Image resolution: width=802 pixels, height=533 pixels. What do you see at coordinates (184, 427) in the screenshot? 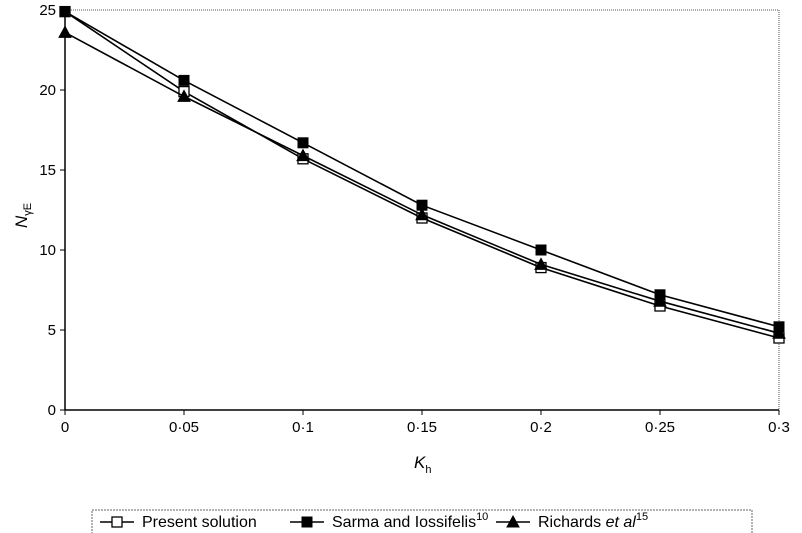
I see `x-tick-label: 0·05` at bounding box center [184, 427].